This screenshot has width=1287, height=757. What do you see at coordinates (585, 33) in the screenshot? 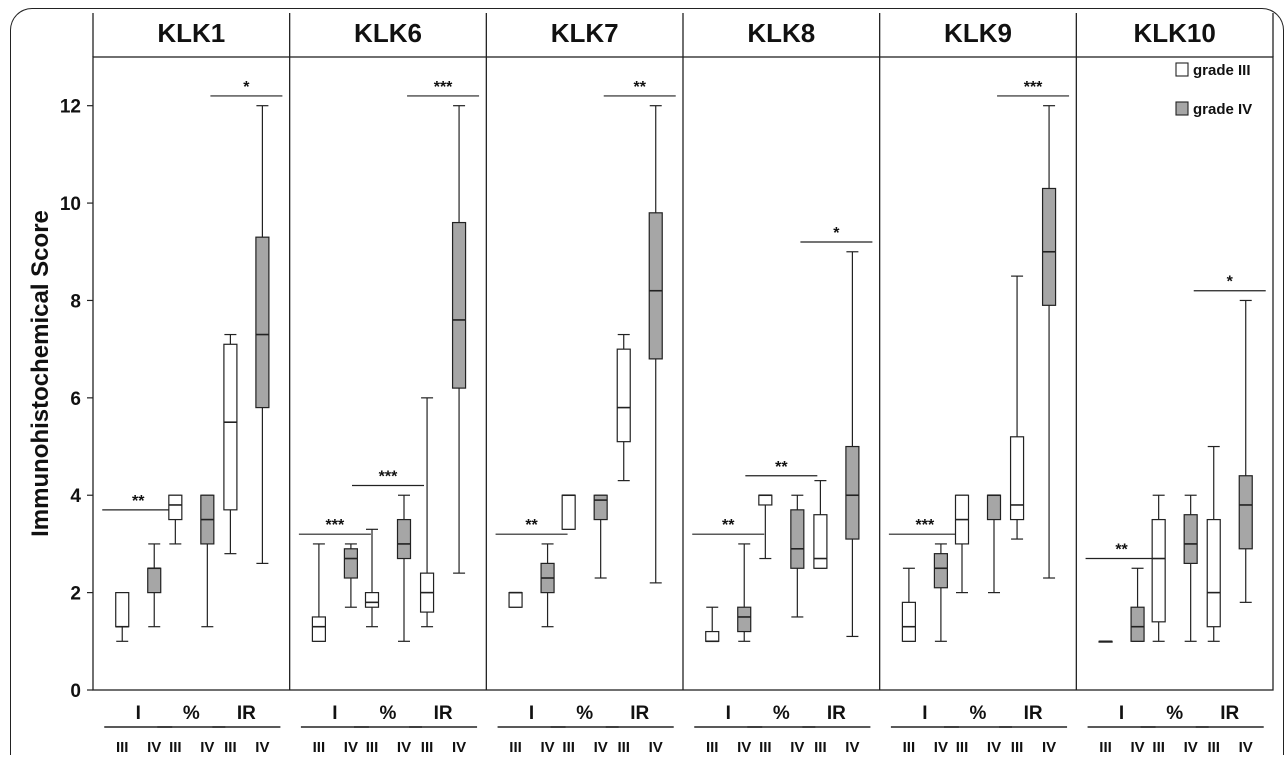
I see `panel-title: KLK7` at bounding box center [585, 33].